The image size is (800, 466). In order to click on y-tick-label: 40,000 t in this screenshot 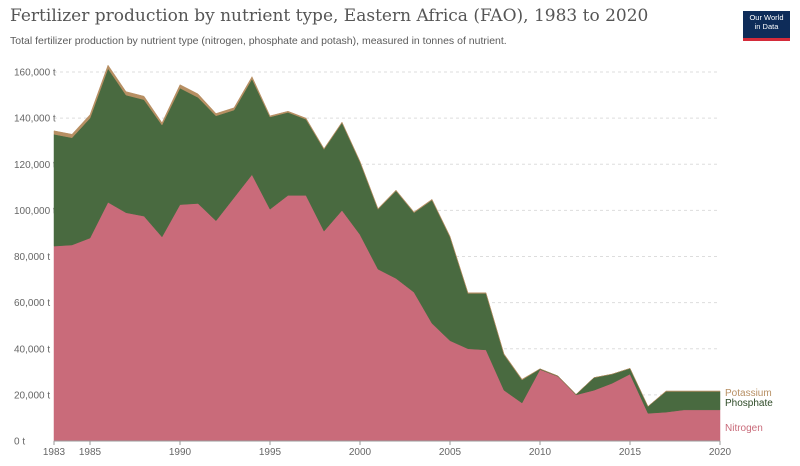, I will do `click(32, 349)`.